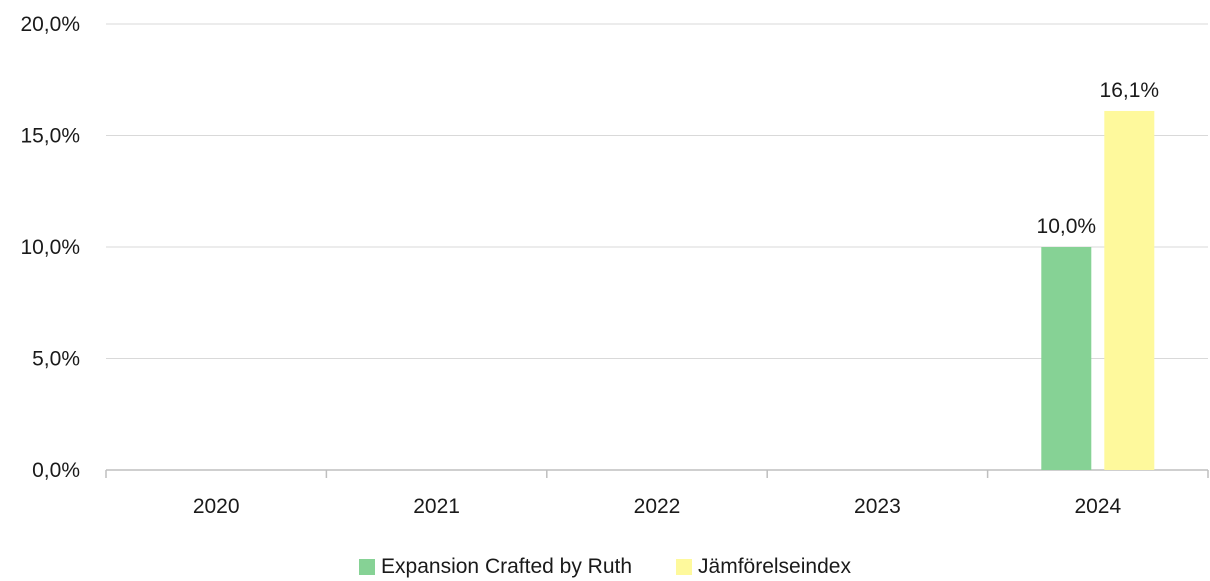 Image resolution: width=1210 pixels, height=581 pixels. Describe the element at coordinates (657, 493) in the screenshot. I see `x-axis: 2020 2021 2022 2023 2024` at that location.